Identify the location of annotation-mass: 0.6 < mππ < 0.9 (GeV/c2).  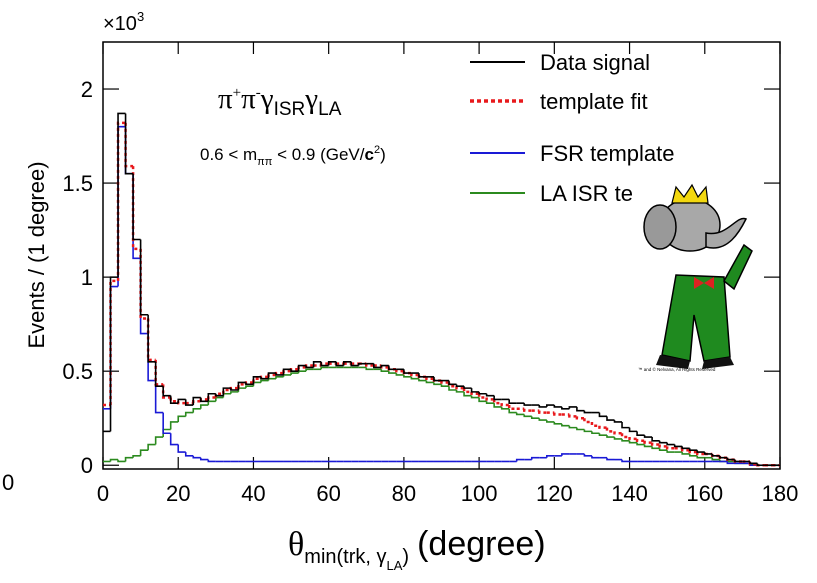
(293, 156).